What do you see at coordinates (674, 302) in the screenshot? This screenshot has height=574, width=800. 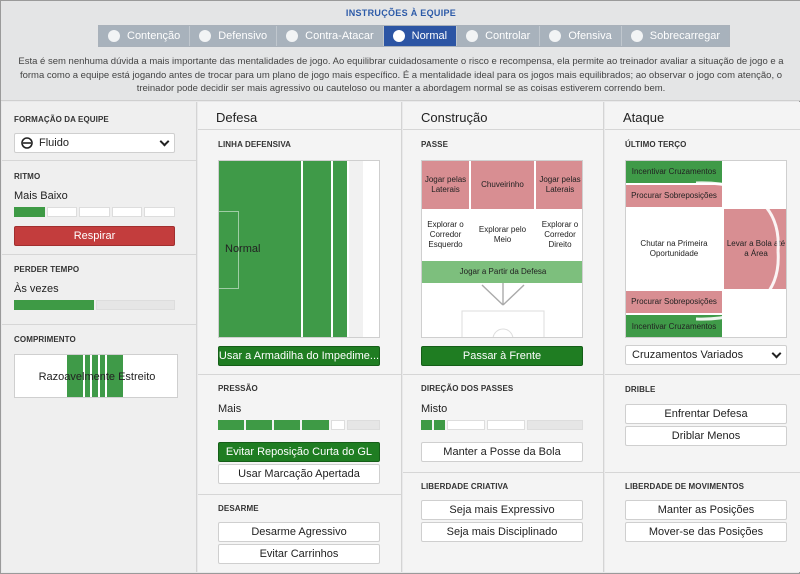 I see `zone-overlap-bottom: Procurar Sobreposições` at bounding box center [674, 302].